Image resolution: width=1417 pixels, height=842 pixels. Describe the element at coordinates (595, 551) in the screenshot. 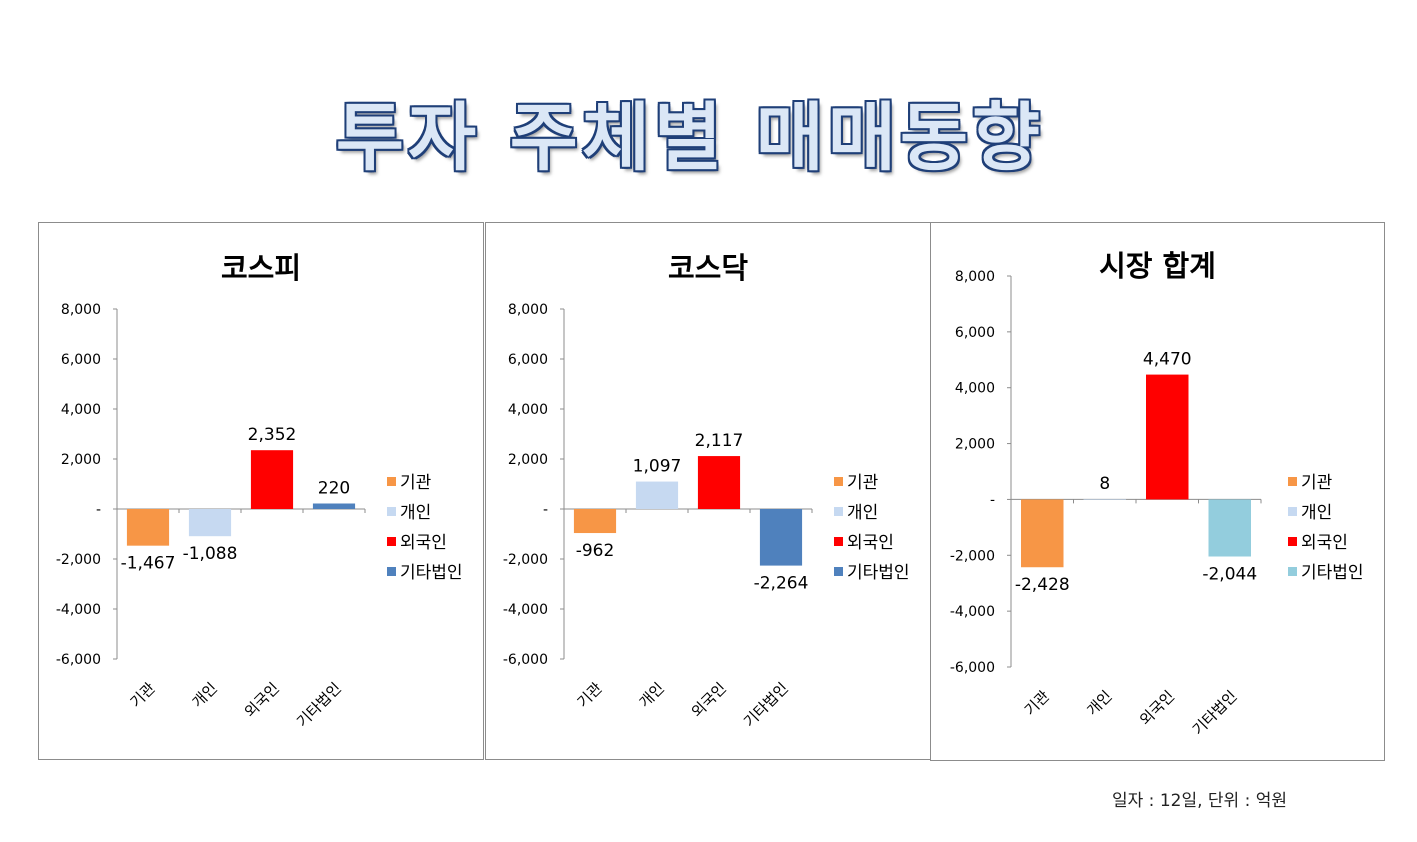

I see `data-label: -962` at that location.